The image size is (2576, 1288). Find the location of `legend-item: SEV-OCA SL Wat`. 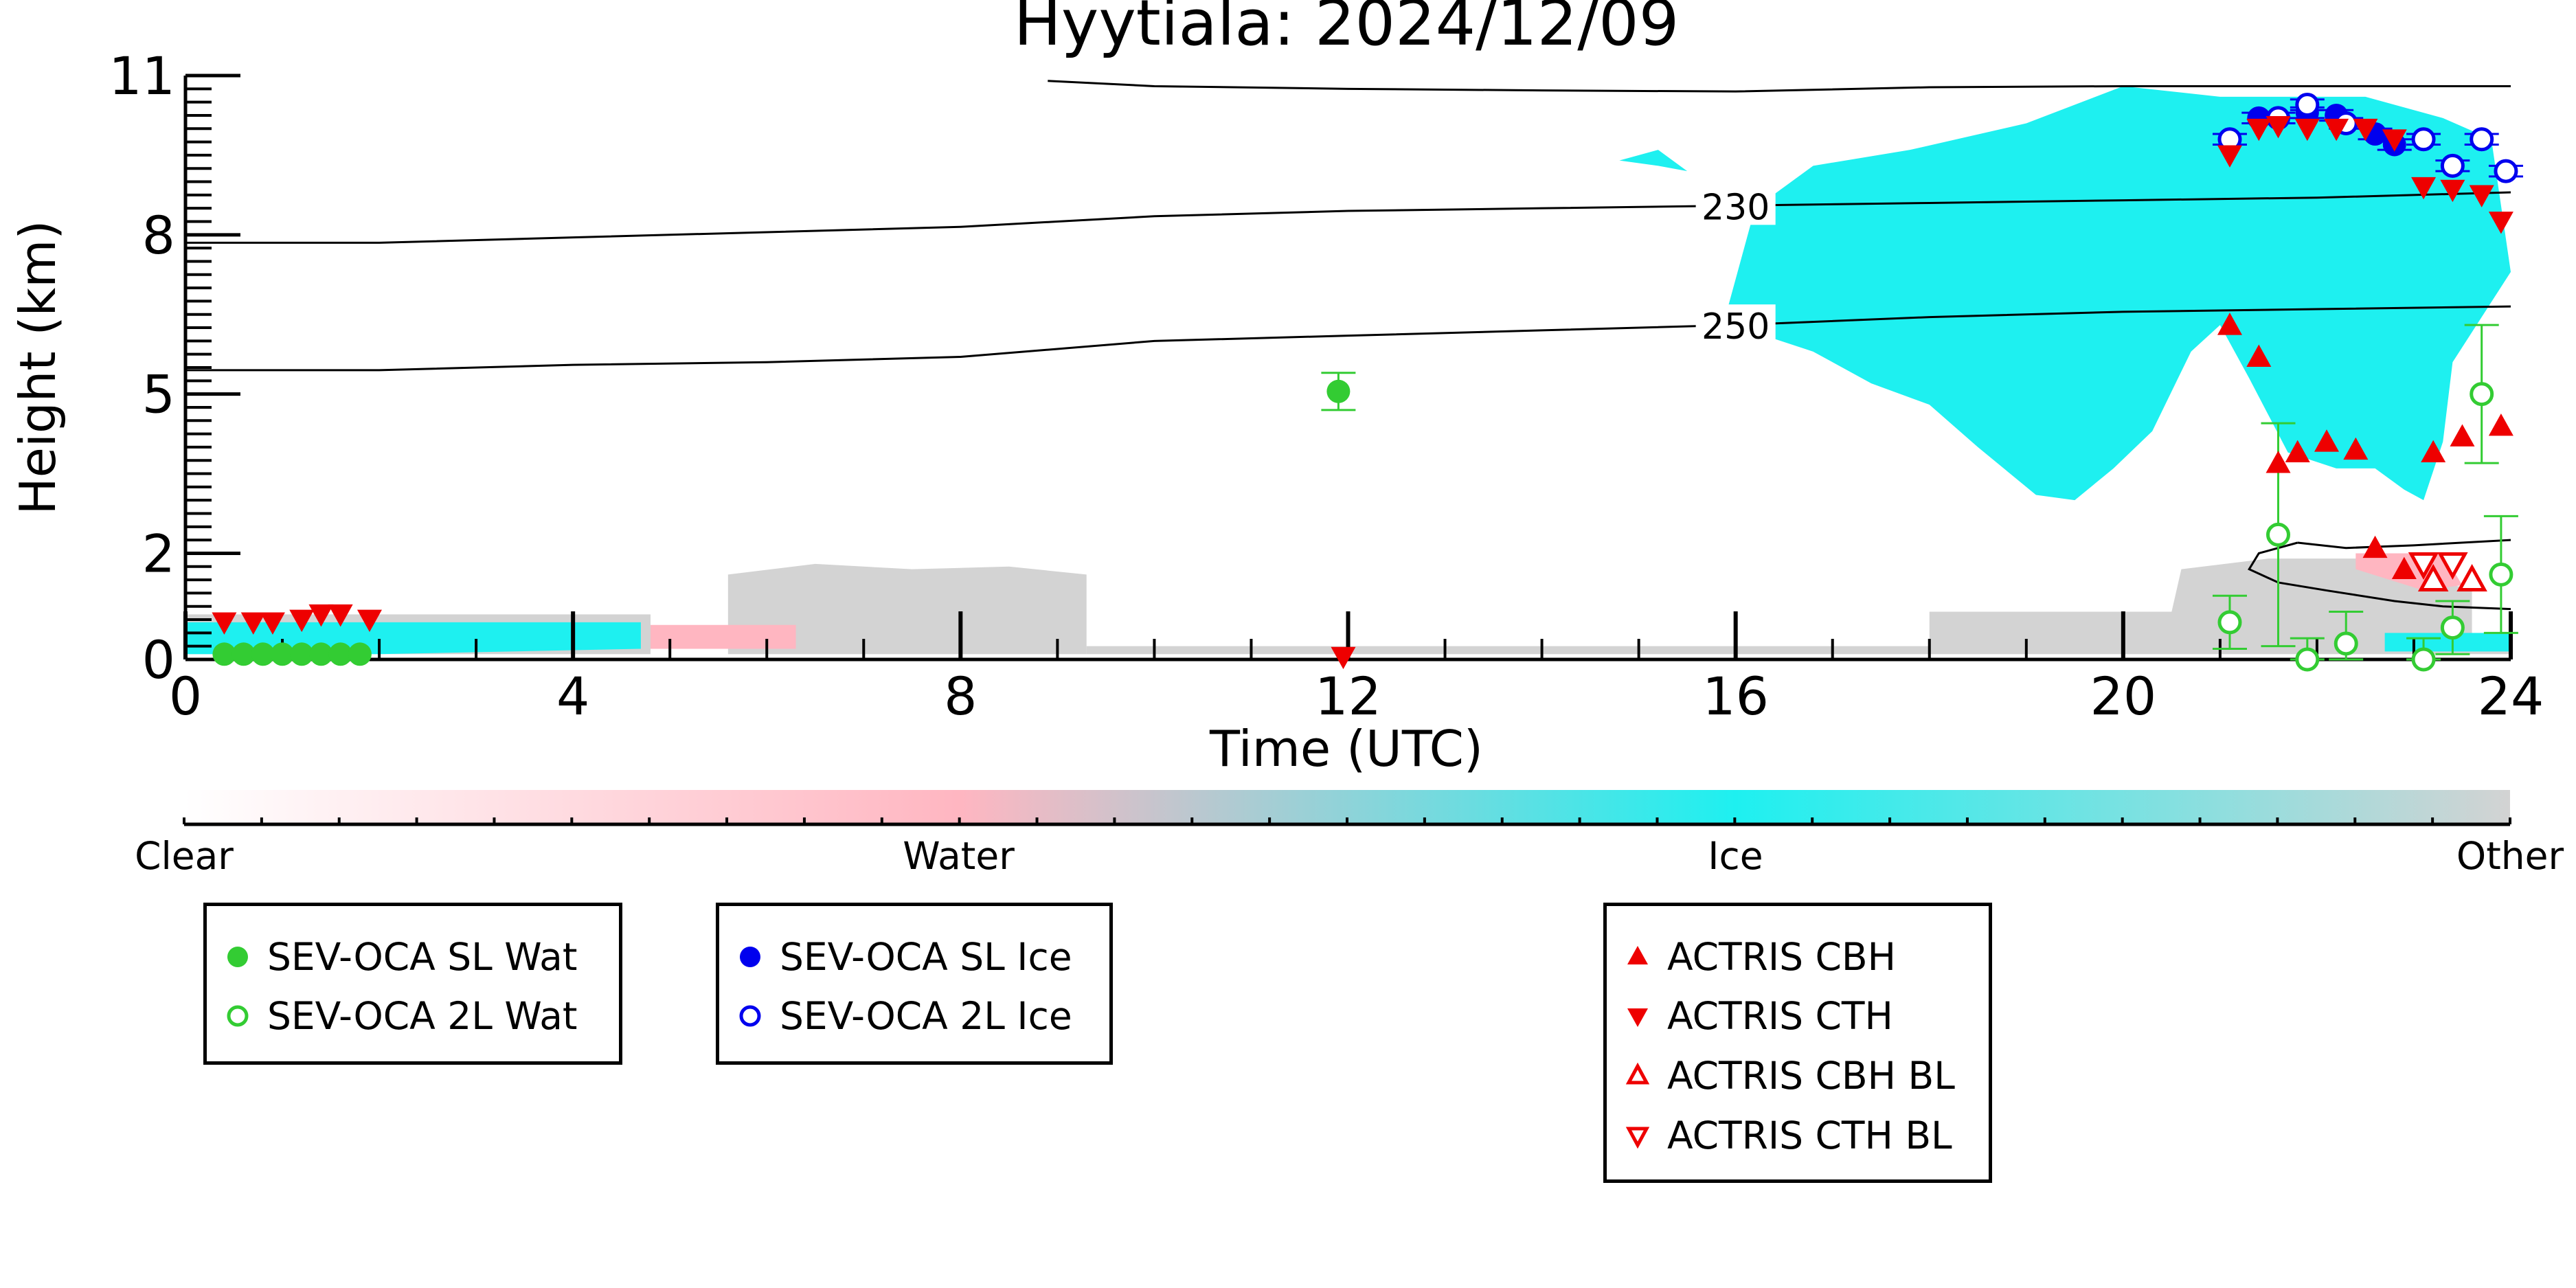

legend-item: SEV-OCA SL Wat is located at coordinates (399, 956).